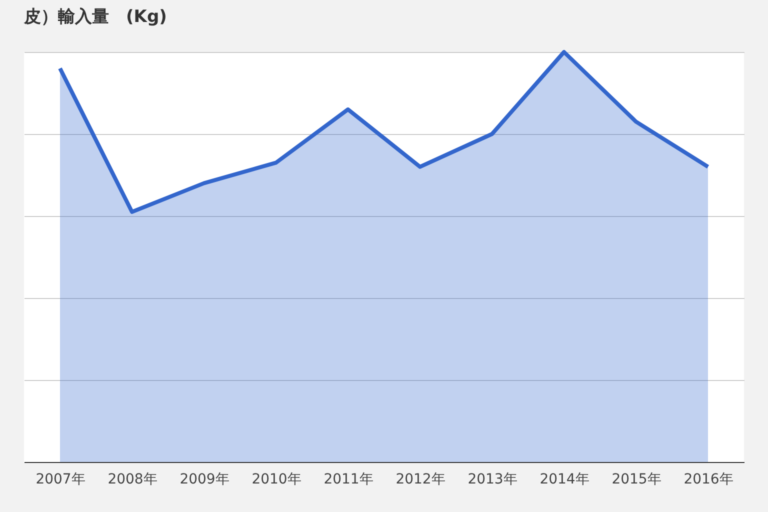  Describe the element at coordinates (349, 480) in the screenshot. I see `x-tick-label: 2011年` at that location.